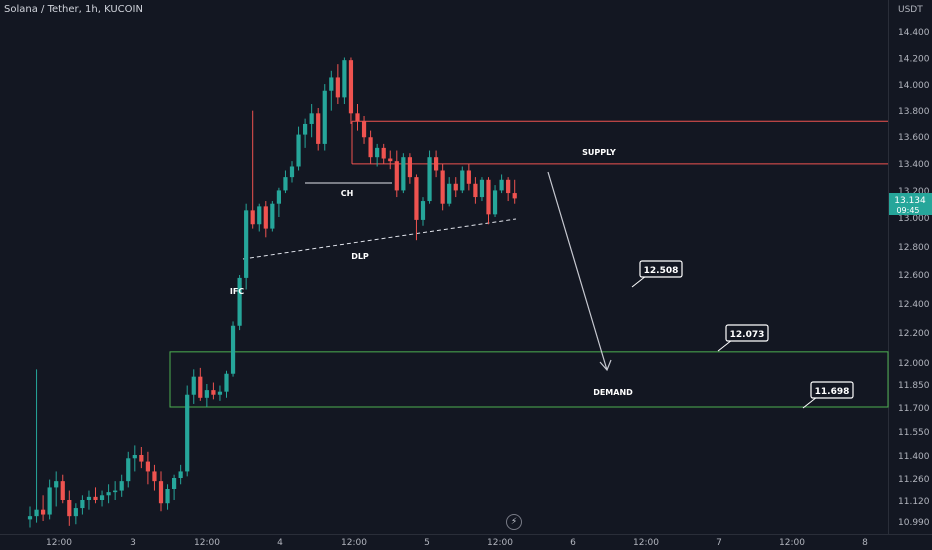 Image resolution: width=932 pixels, height=550 pixels. What do you see at coordinates (914, 480) in the screenshot?
I see `y-tick-label: 11.260` at bounding box center [914, 480].